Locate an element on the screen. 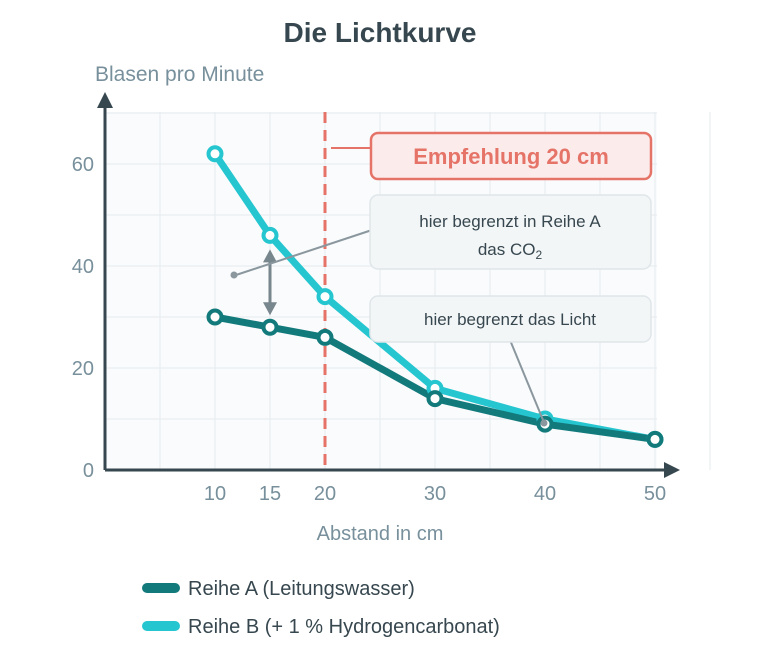 This screenshot has height=665, width=760. legend-item-series-b: Reihe B (+ 1 % Hydrogencarbonat) is located at coordinates (321, 627).